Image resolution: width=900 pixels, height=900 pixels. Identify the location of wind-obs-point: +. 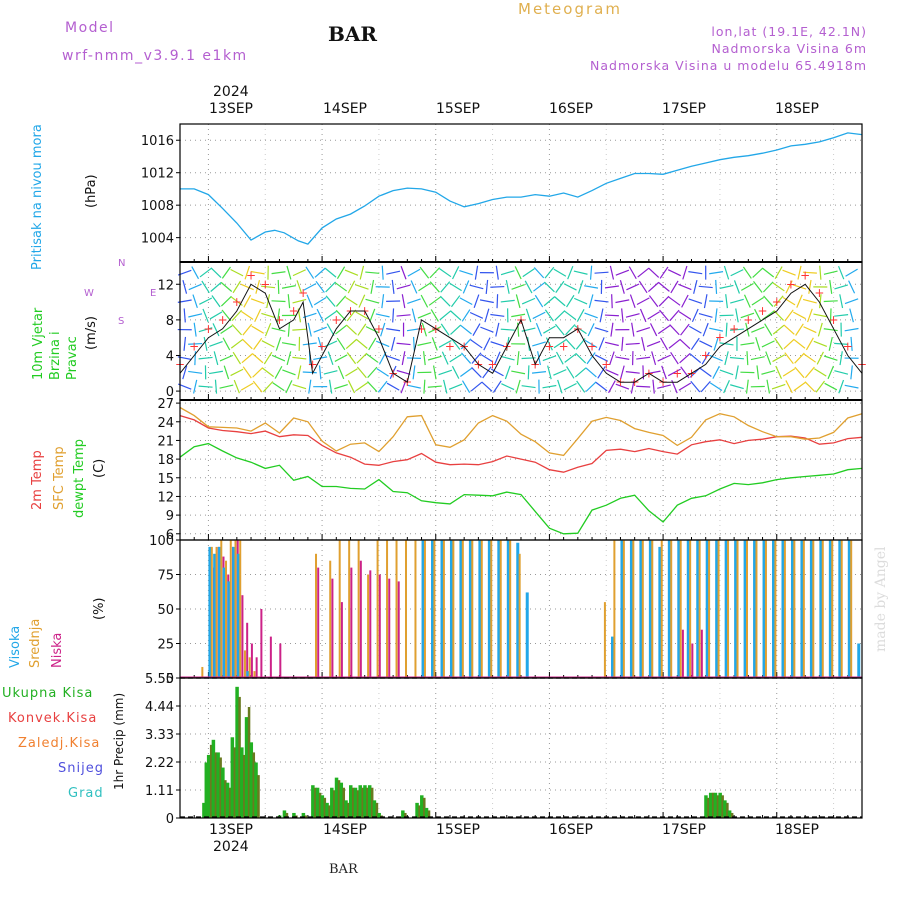
(777, 302).